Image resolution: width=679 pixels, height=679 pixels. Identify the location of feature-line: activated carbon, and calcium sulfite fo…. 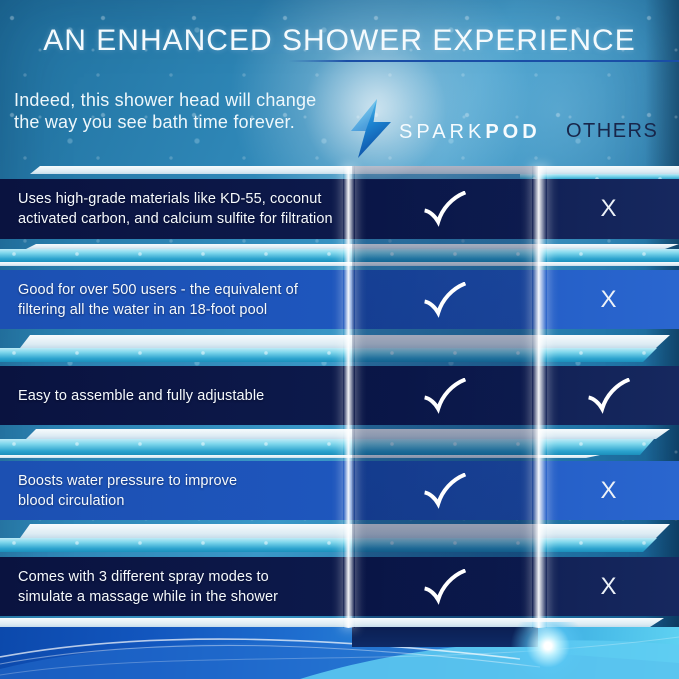
(175, 219).